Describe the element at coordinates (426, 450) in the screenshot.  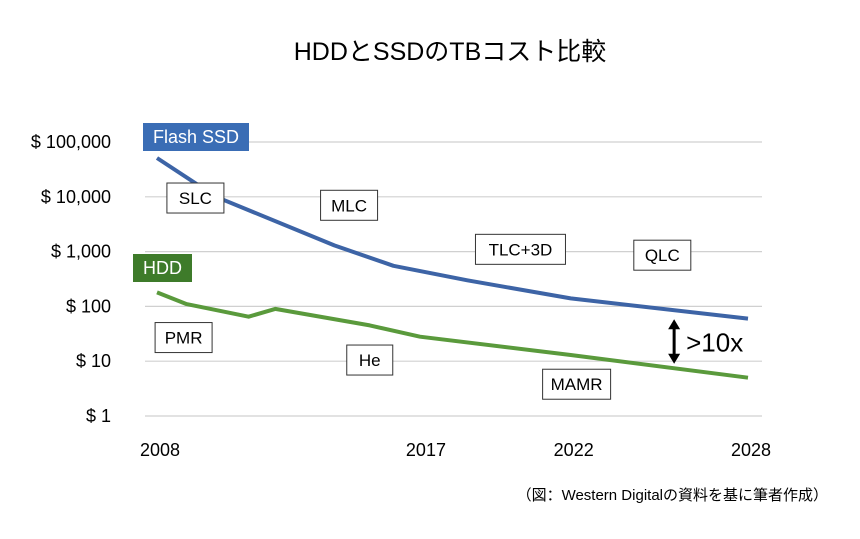
I see `x-tick-label: 2017` at that location.